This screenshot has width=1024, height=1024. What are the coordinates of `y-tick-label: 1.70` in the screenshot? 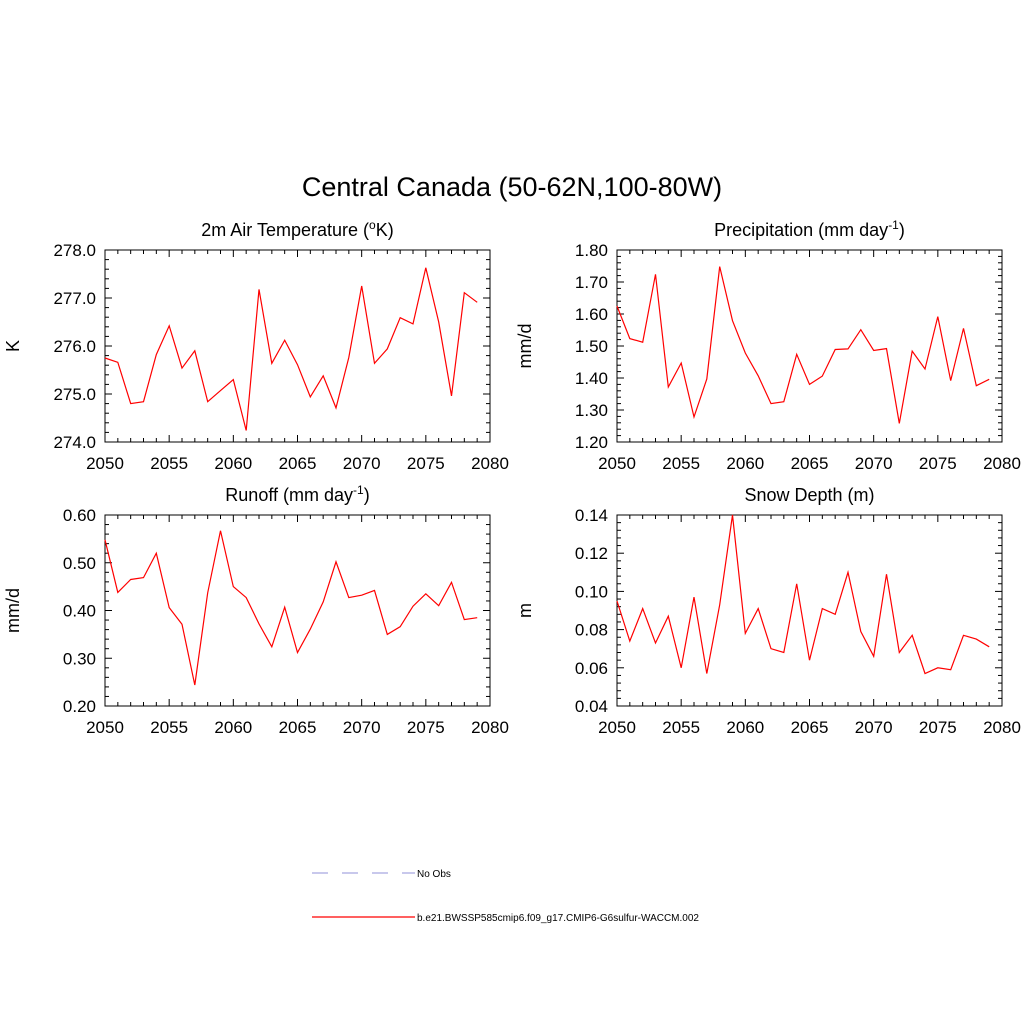 It's located at (591, 282).